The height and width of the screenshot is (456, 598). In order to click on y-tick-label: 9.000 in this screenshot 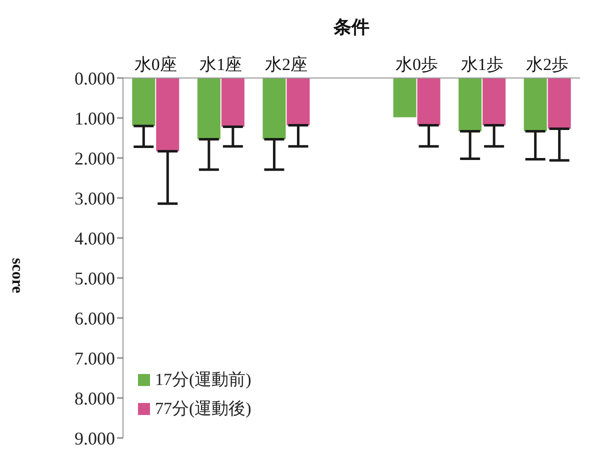, I will do `click(94, 438)`.